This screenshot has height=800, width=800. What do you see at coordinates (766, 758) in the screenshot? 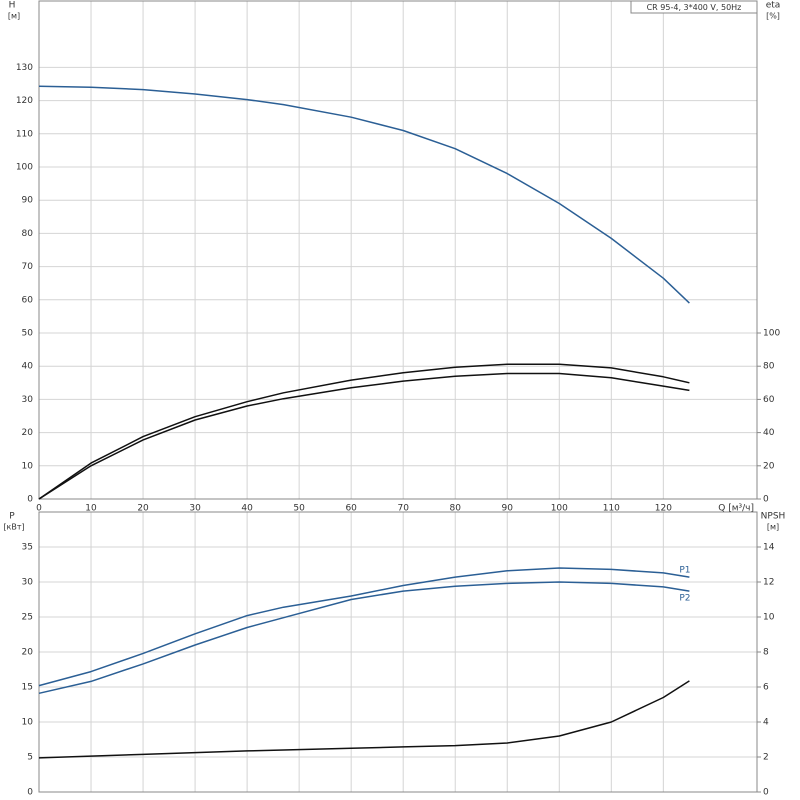
I see `y2-tick-label: 2` at bounding box center [766, 758].